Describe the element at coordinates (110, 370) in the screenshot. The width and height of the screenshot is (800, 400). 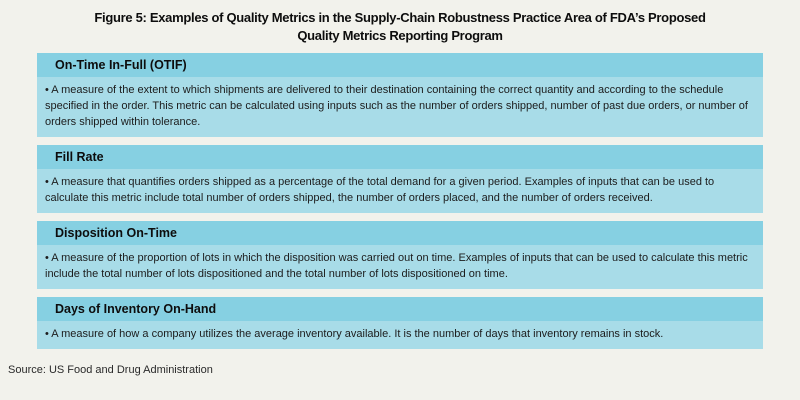
I see `source-note: Source: US Food and Drug Administration` at that location.